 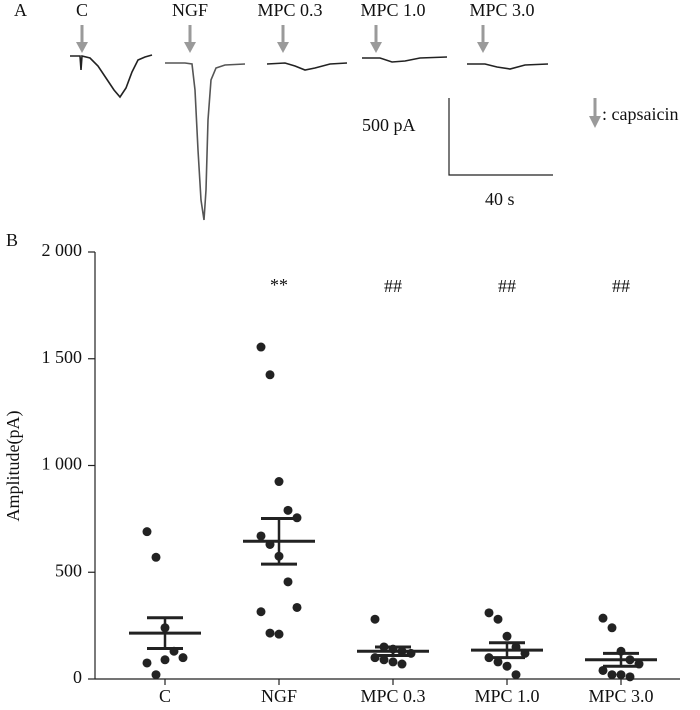 I want to click on stimulus-arrows, so click(x=338, y=76).